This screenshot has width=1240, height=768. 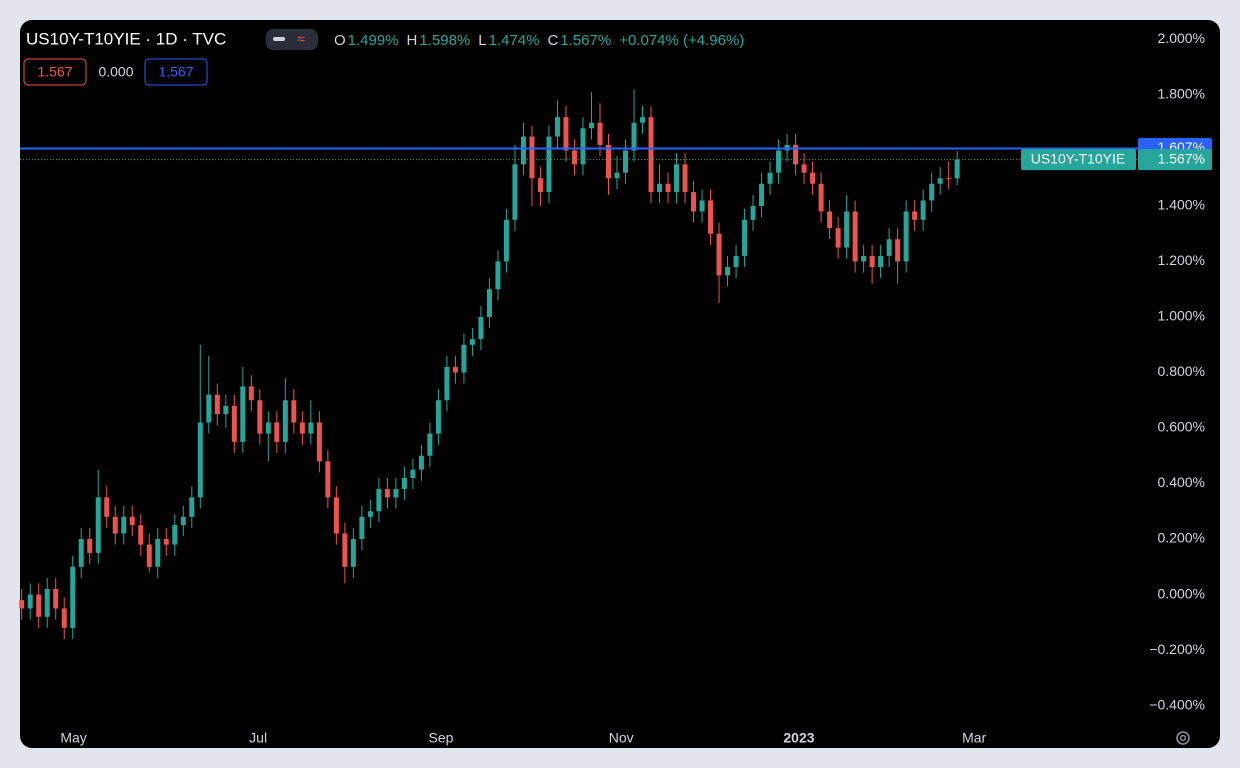 What do you see at coordinates (974, 738) in the screenshot?
I see `x-tick-label: Mar` at bounding box center [974, 738].